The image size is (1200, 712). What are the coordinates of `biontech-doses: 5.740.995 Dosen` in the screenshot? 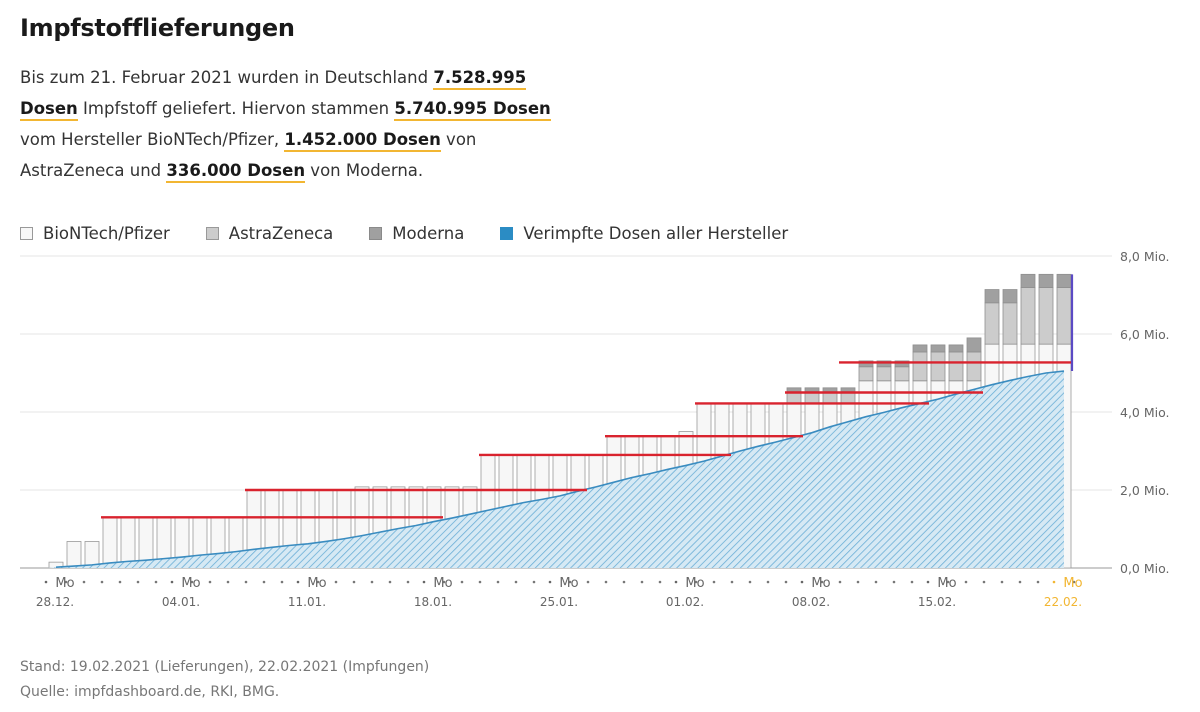 It's located at (472, 110).